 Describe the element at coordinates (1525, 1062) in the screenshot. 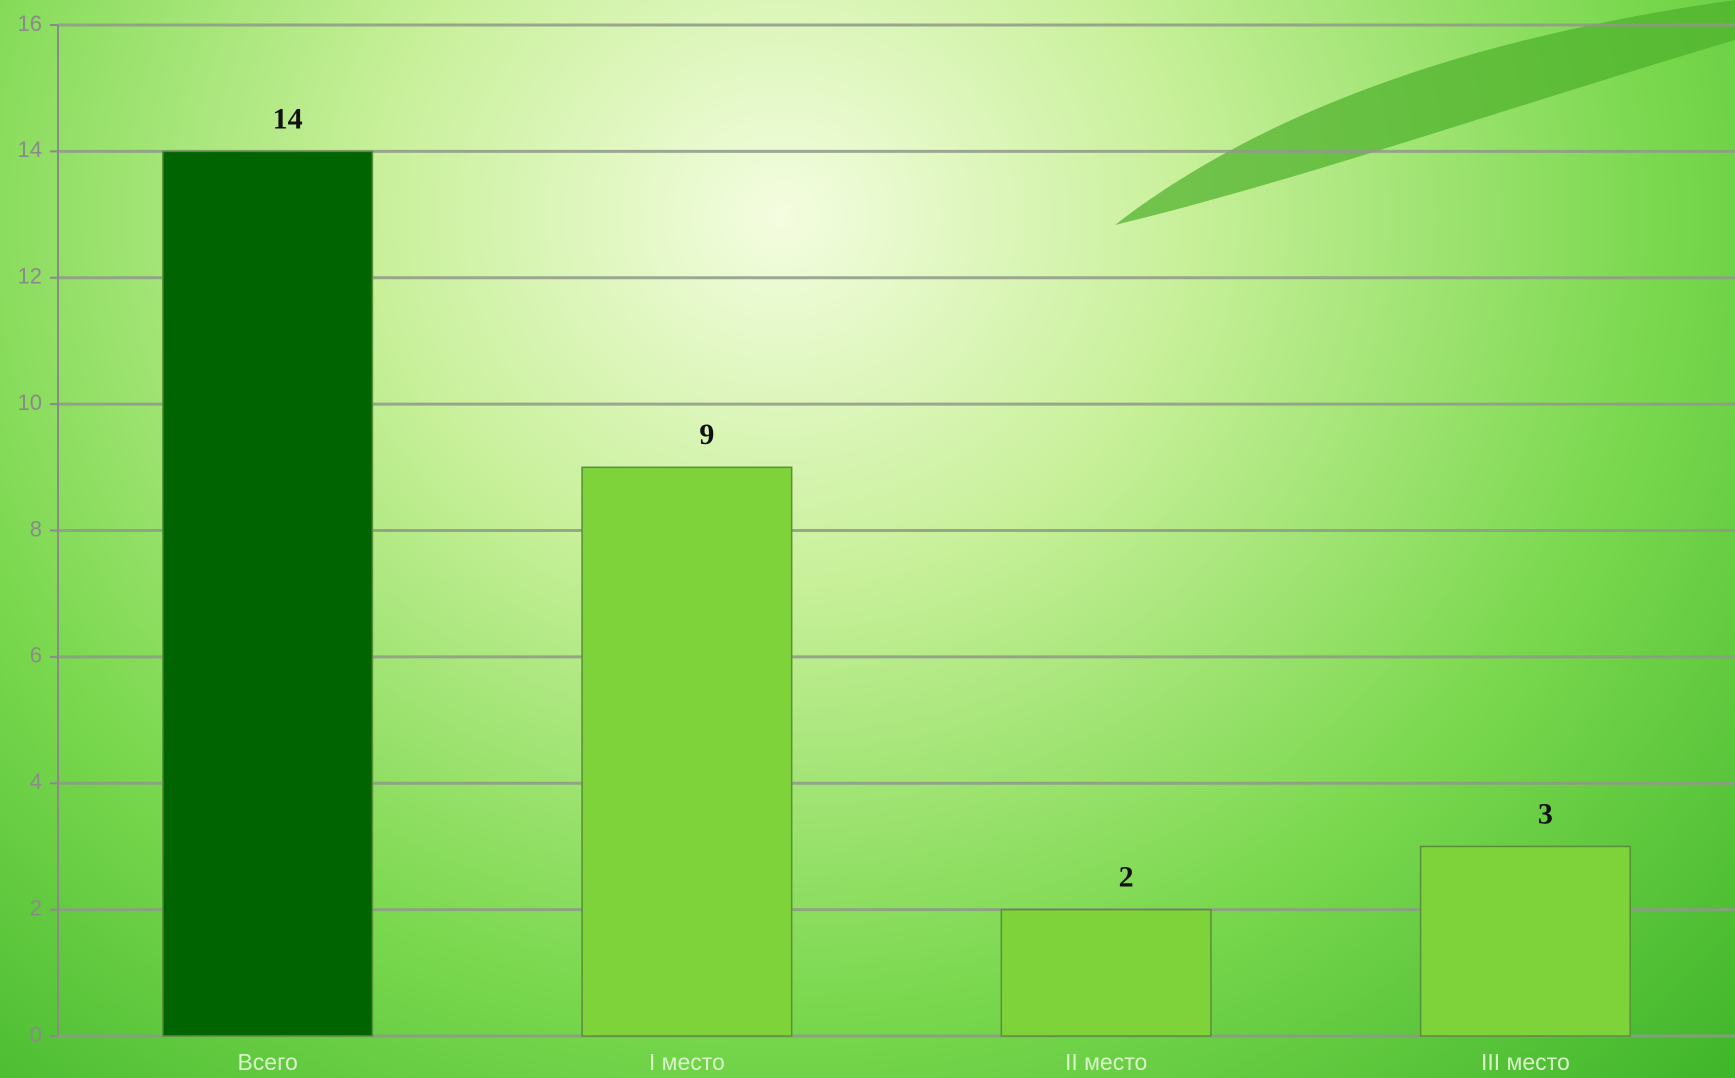

I see `x-tick-label: III место` at that location.